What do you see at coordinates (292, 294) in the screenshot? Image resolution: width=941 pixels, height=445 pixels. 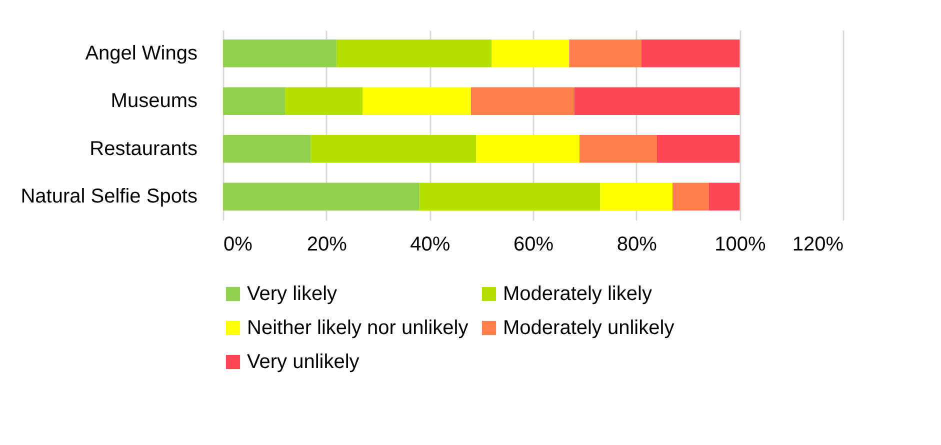 I see `legend-label: Very likely` at bounding box center [292, 294].